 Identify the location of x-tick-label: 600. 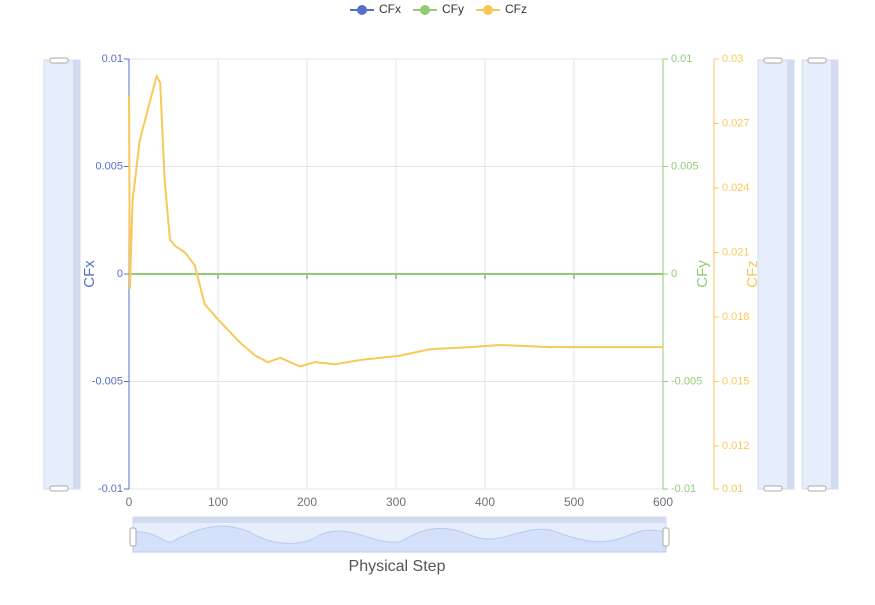
(663, 502).